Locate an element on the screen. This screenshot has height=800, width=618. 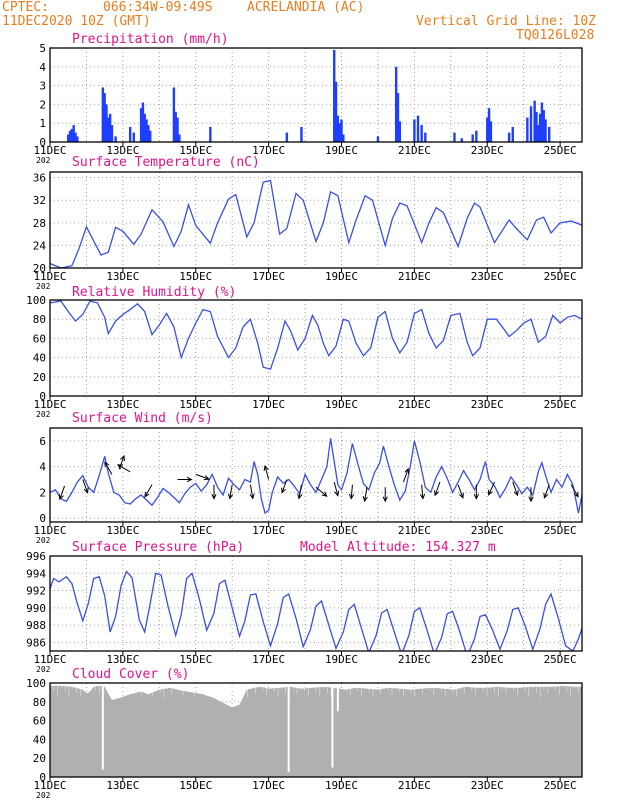
rh-xtick-label: 25DEC is located at coordinates (560, 404).